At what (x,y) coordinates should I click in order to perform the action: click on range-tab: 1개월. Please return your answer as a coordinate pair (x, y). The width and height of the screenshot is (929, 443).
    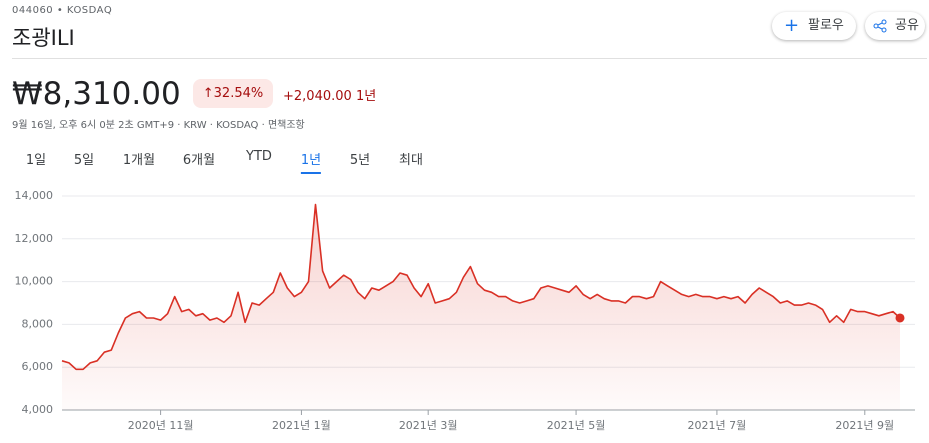
    Looking at the image, I should click on (139, 160).